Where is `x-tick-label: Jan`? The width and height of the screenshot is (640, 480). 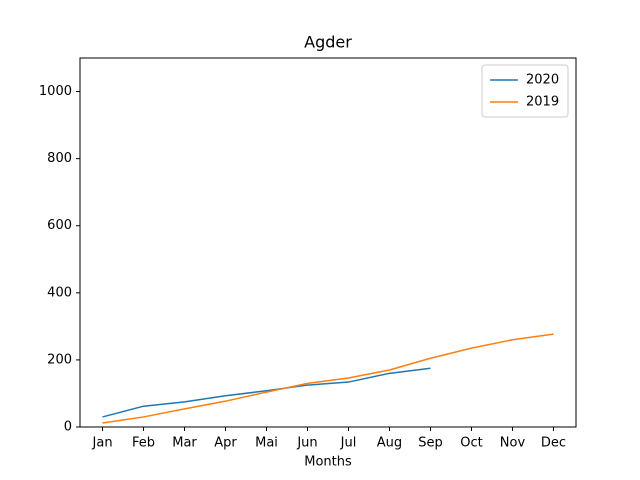 x-tick-label: Jan is located at coordinates (102, 443).